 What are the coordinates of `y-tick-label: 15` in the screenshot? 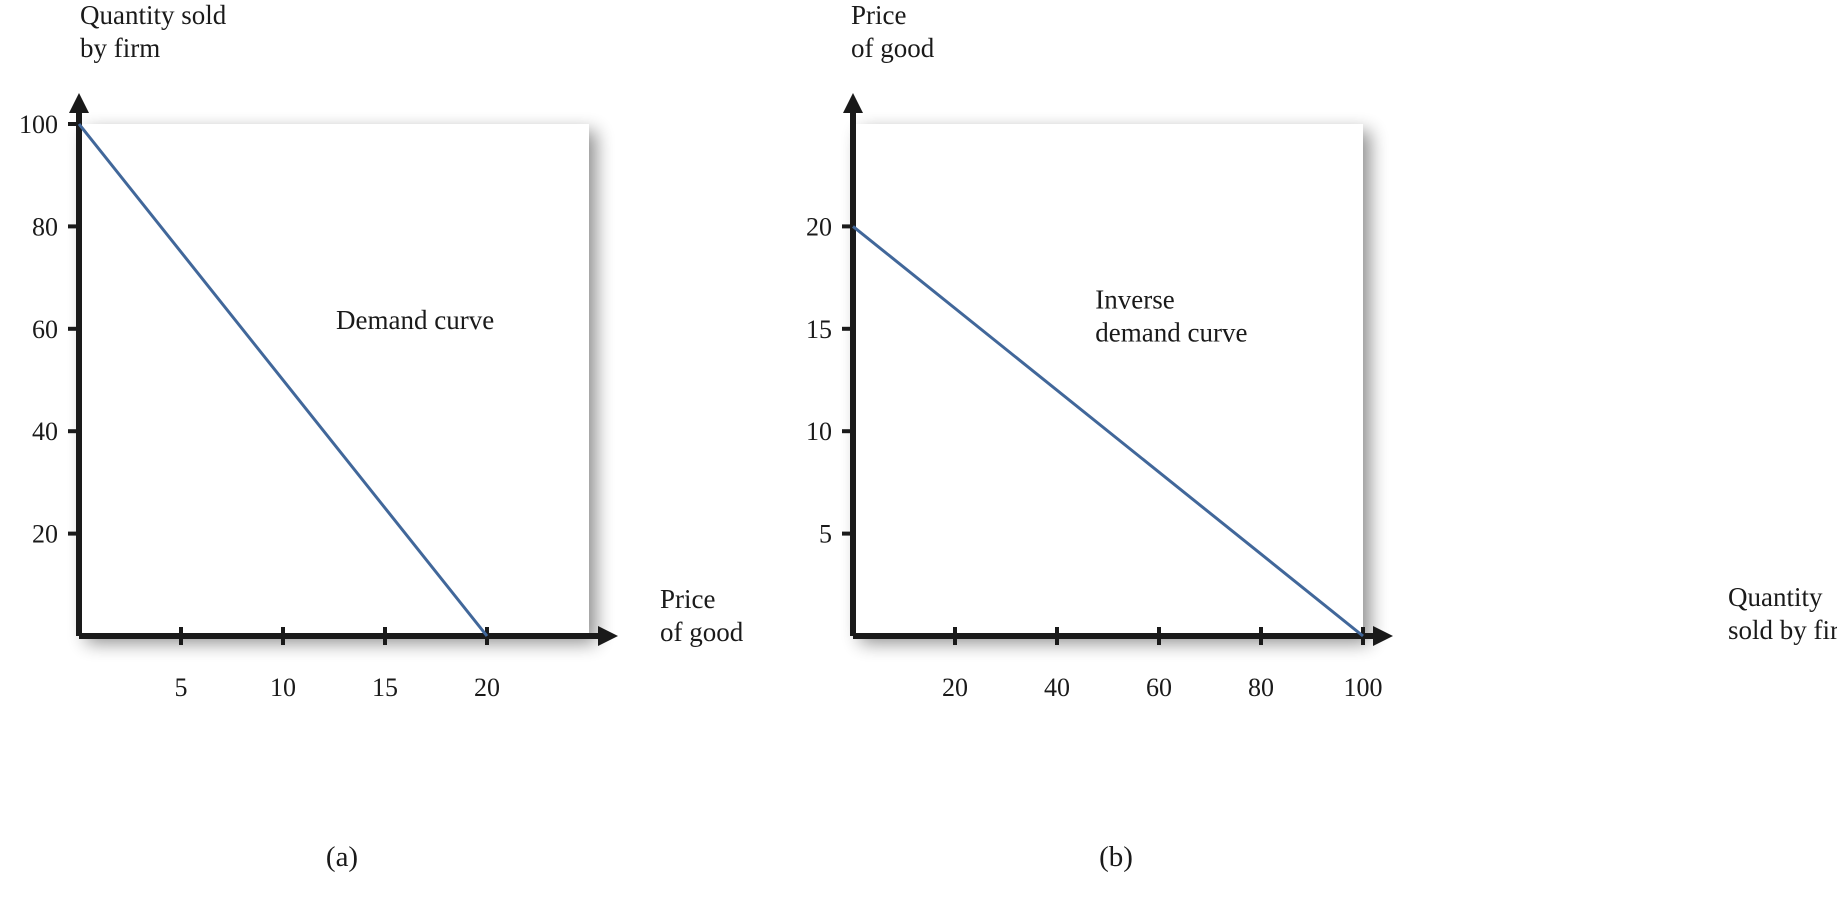 It's located at (819, 329).